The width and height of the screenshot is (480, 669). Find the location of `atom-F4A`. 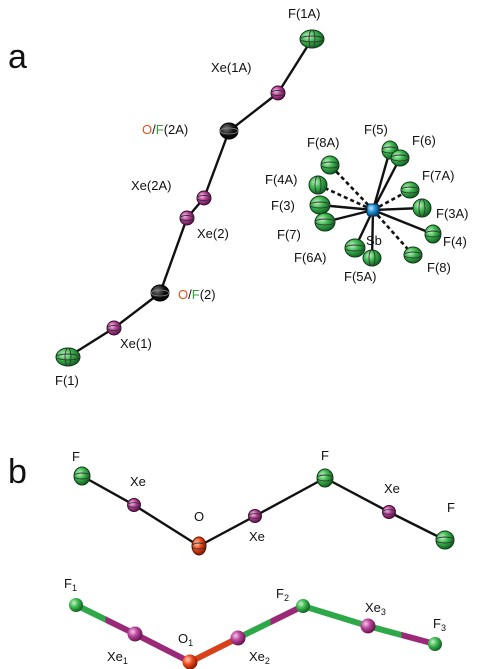

atom-F4A is located at coordinates (318, 185).